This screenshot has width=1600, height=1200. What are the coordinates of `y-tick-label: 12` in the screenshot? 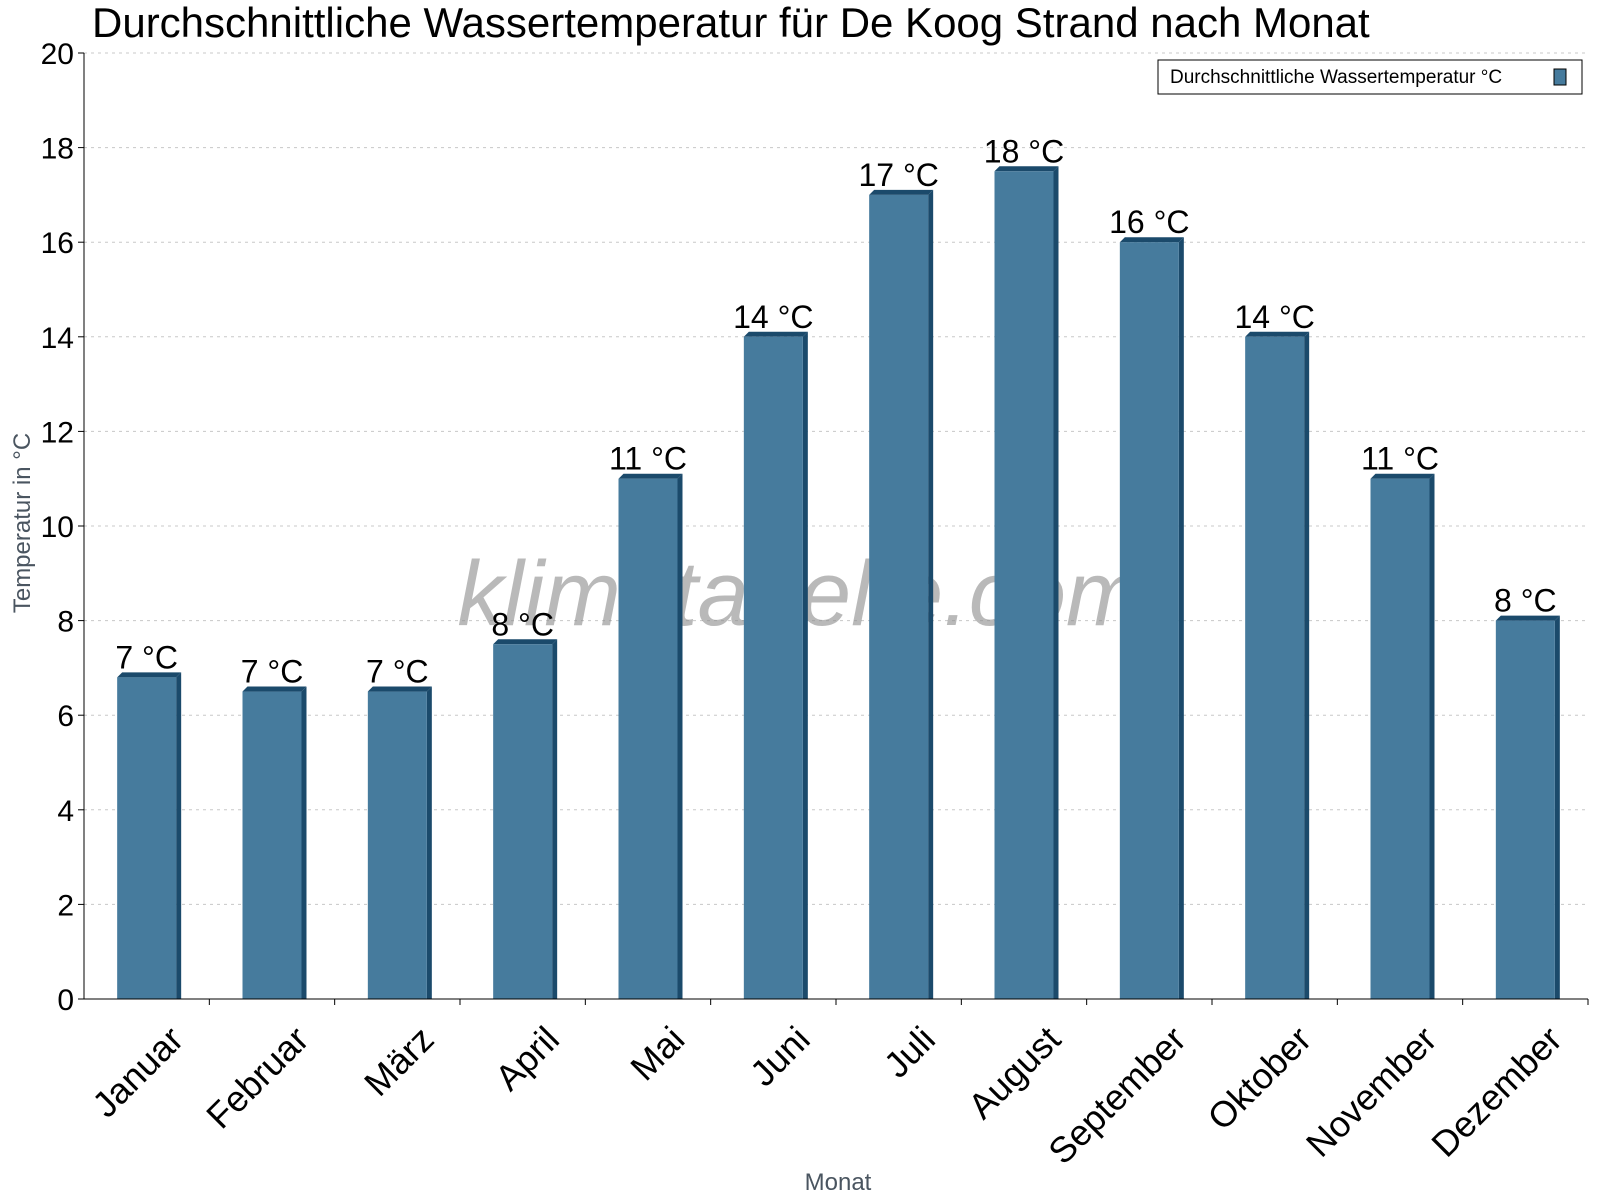 It's located at (57, 432).